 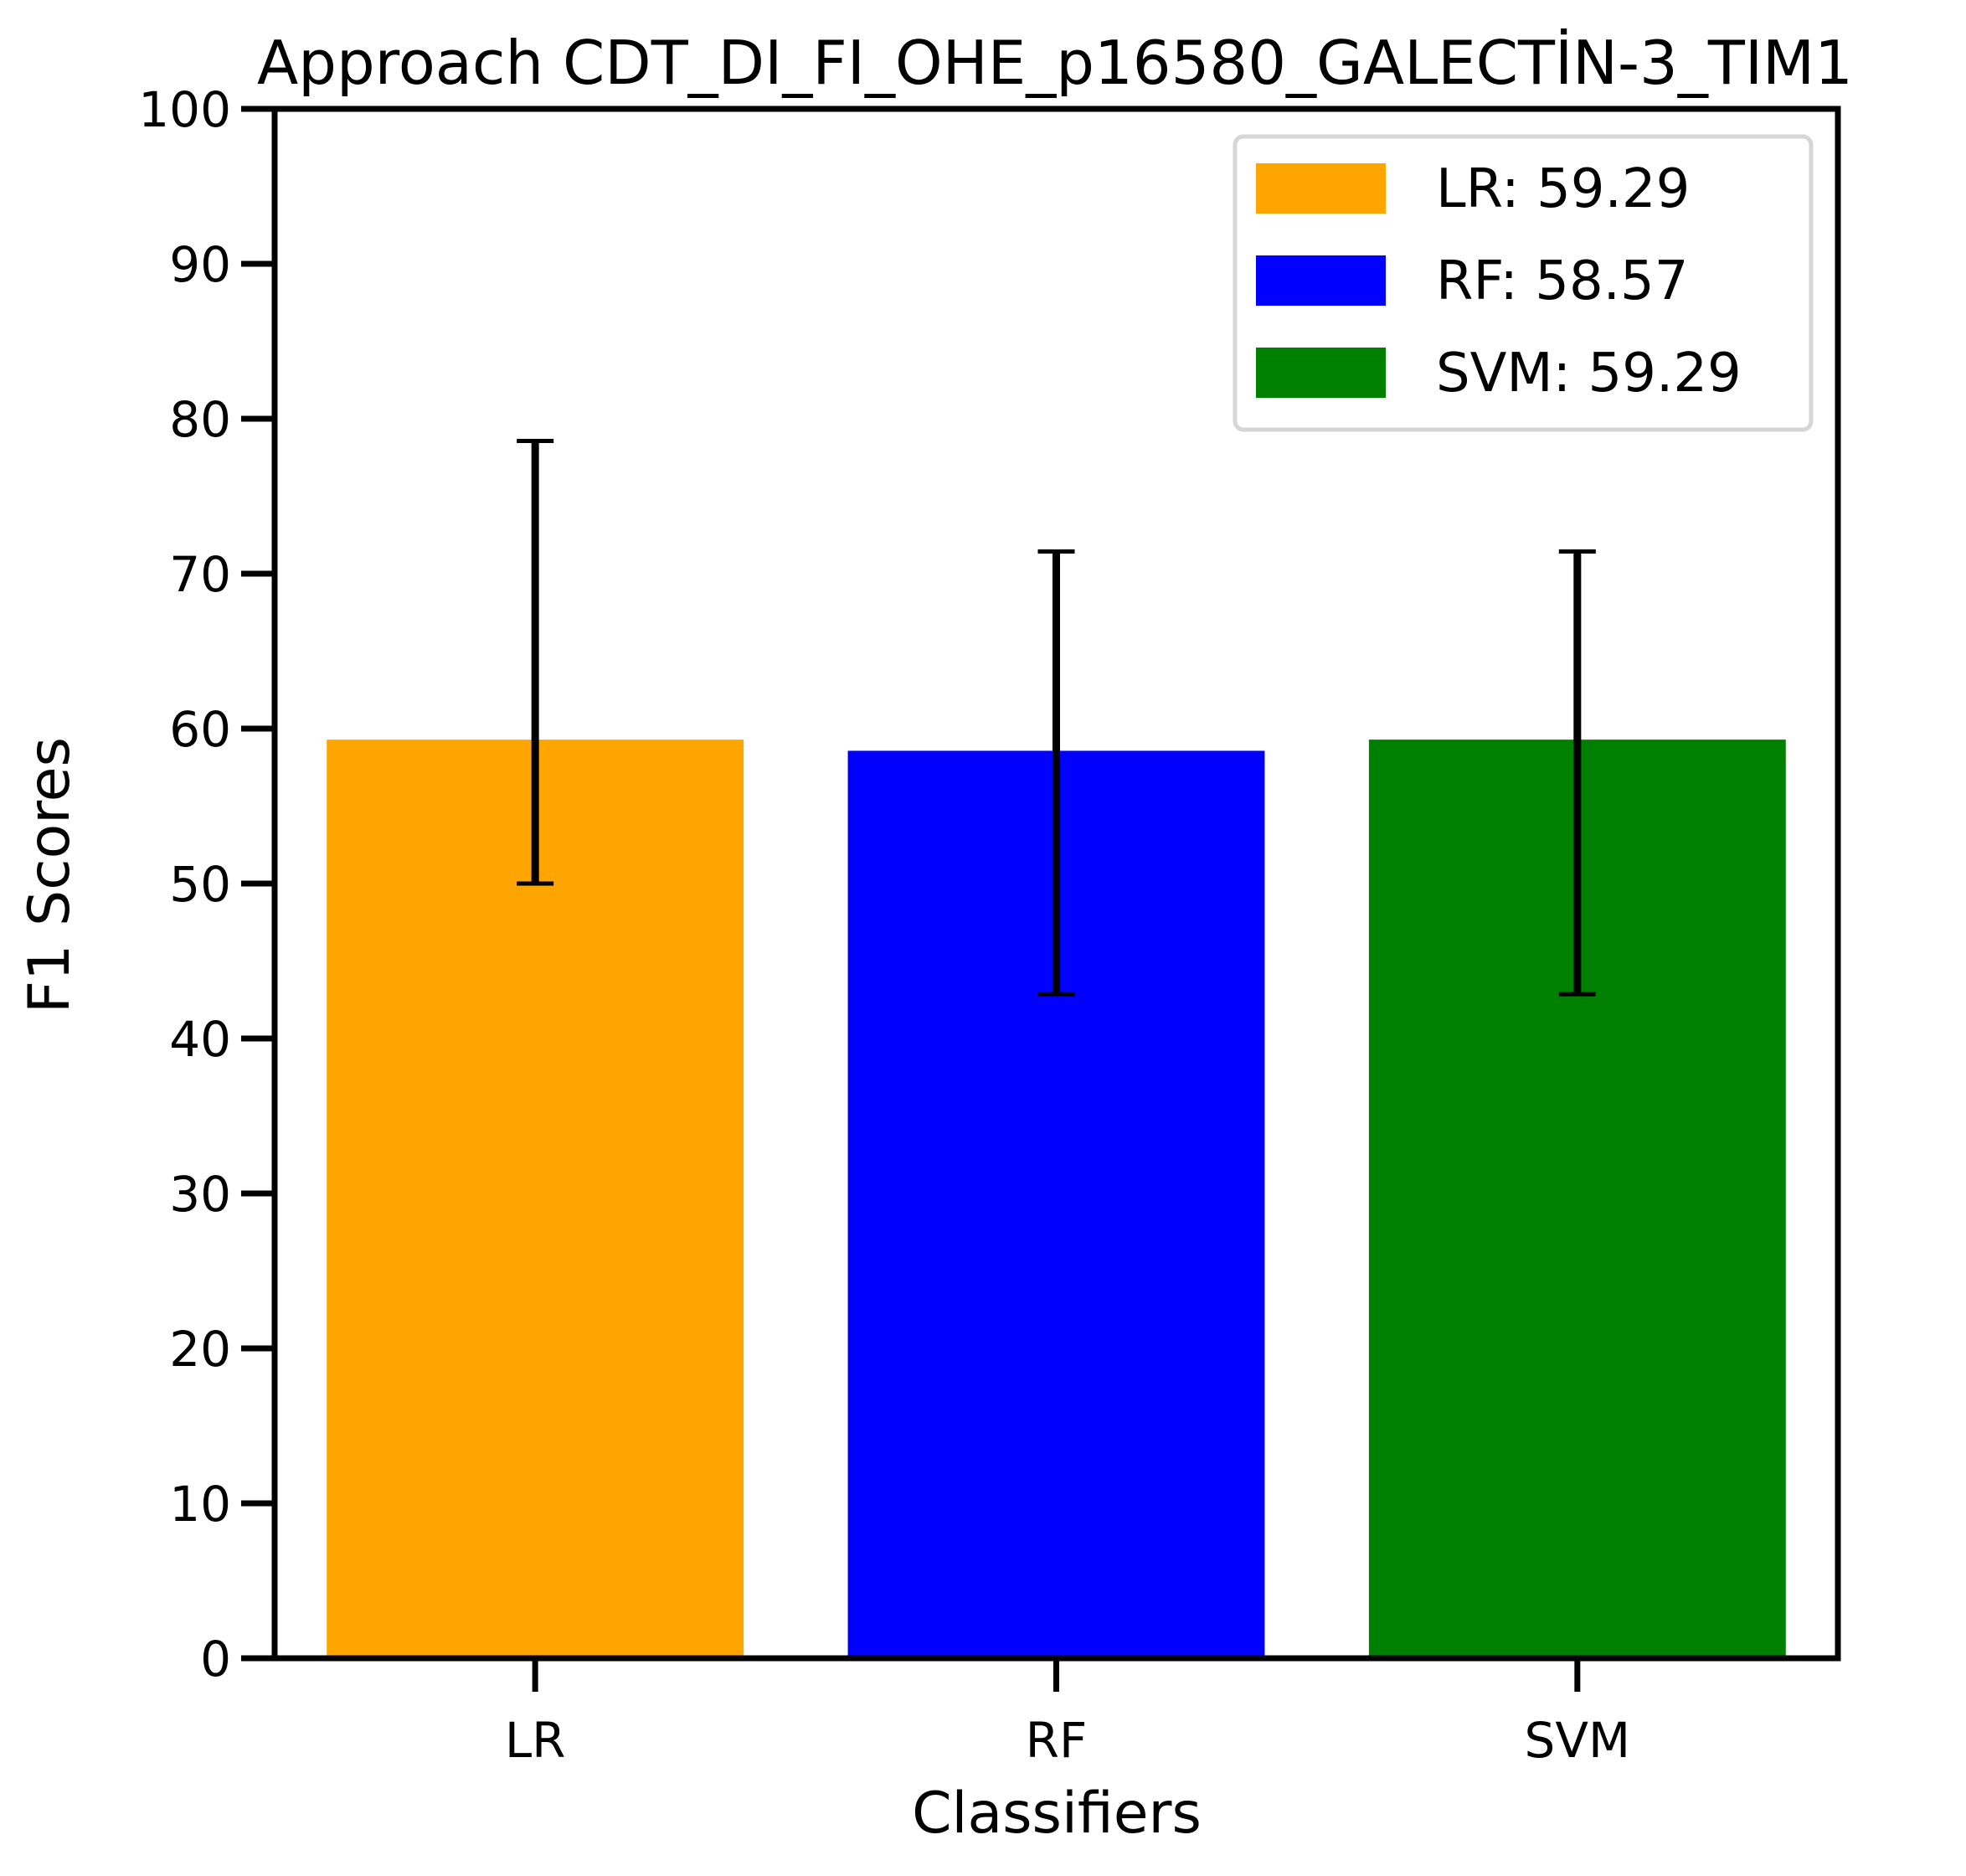 What do you see at coordinates (200, 1039) in the screenshot?
I see `y-tick-label-40: 40` at bounding box center [200, 1039].